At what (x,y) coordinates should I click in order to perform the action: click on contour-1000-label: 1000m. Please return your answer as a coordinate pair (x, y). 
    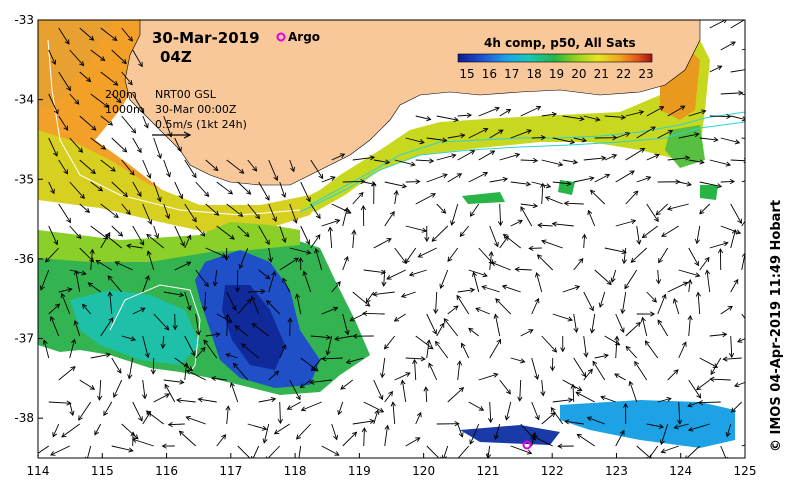
    Looking at the image, I should click on (124, 109).